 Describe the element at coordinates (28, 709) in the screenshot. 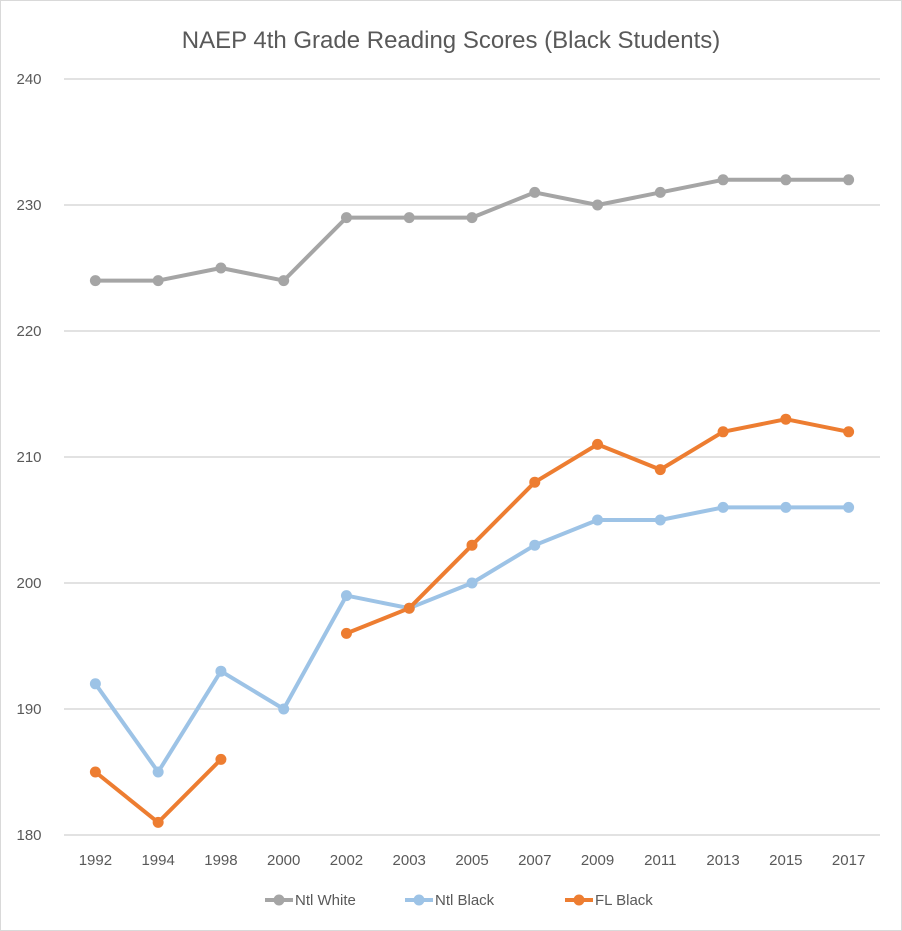

I see `y-tick-label: 190` at that location.